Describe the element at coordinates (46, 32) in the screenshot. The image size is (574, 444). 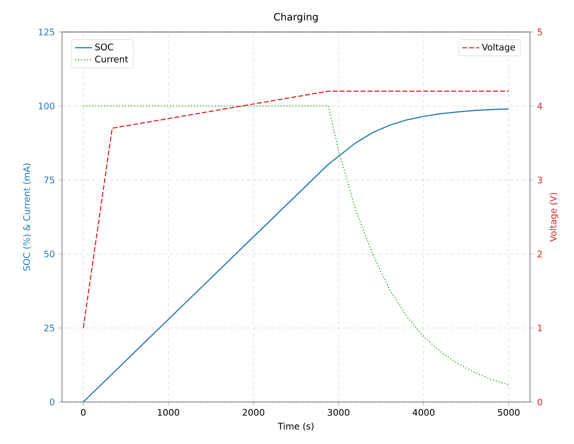
I see `y-tick-label: 125` at that location.